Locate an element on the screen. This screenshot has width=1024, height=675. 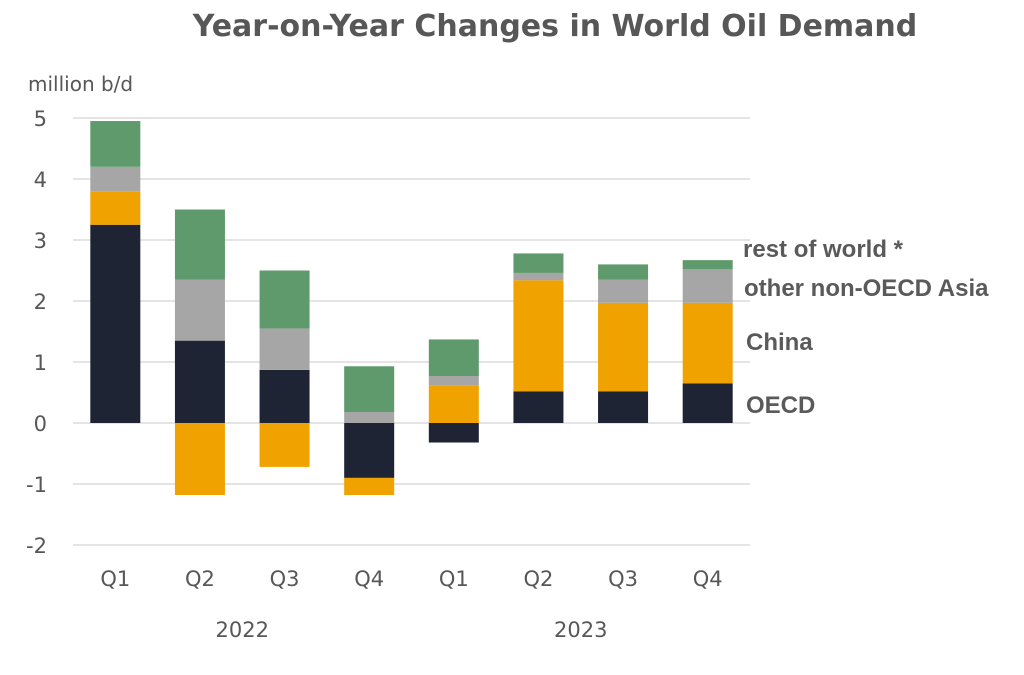
x-axis-categories: Q1 Q2 Q3 Q4 Q1 Q2 Q3 Q4 is located at coordinates (411, 579).